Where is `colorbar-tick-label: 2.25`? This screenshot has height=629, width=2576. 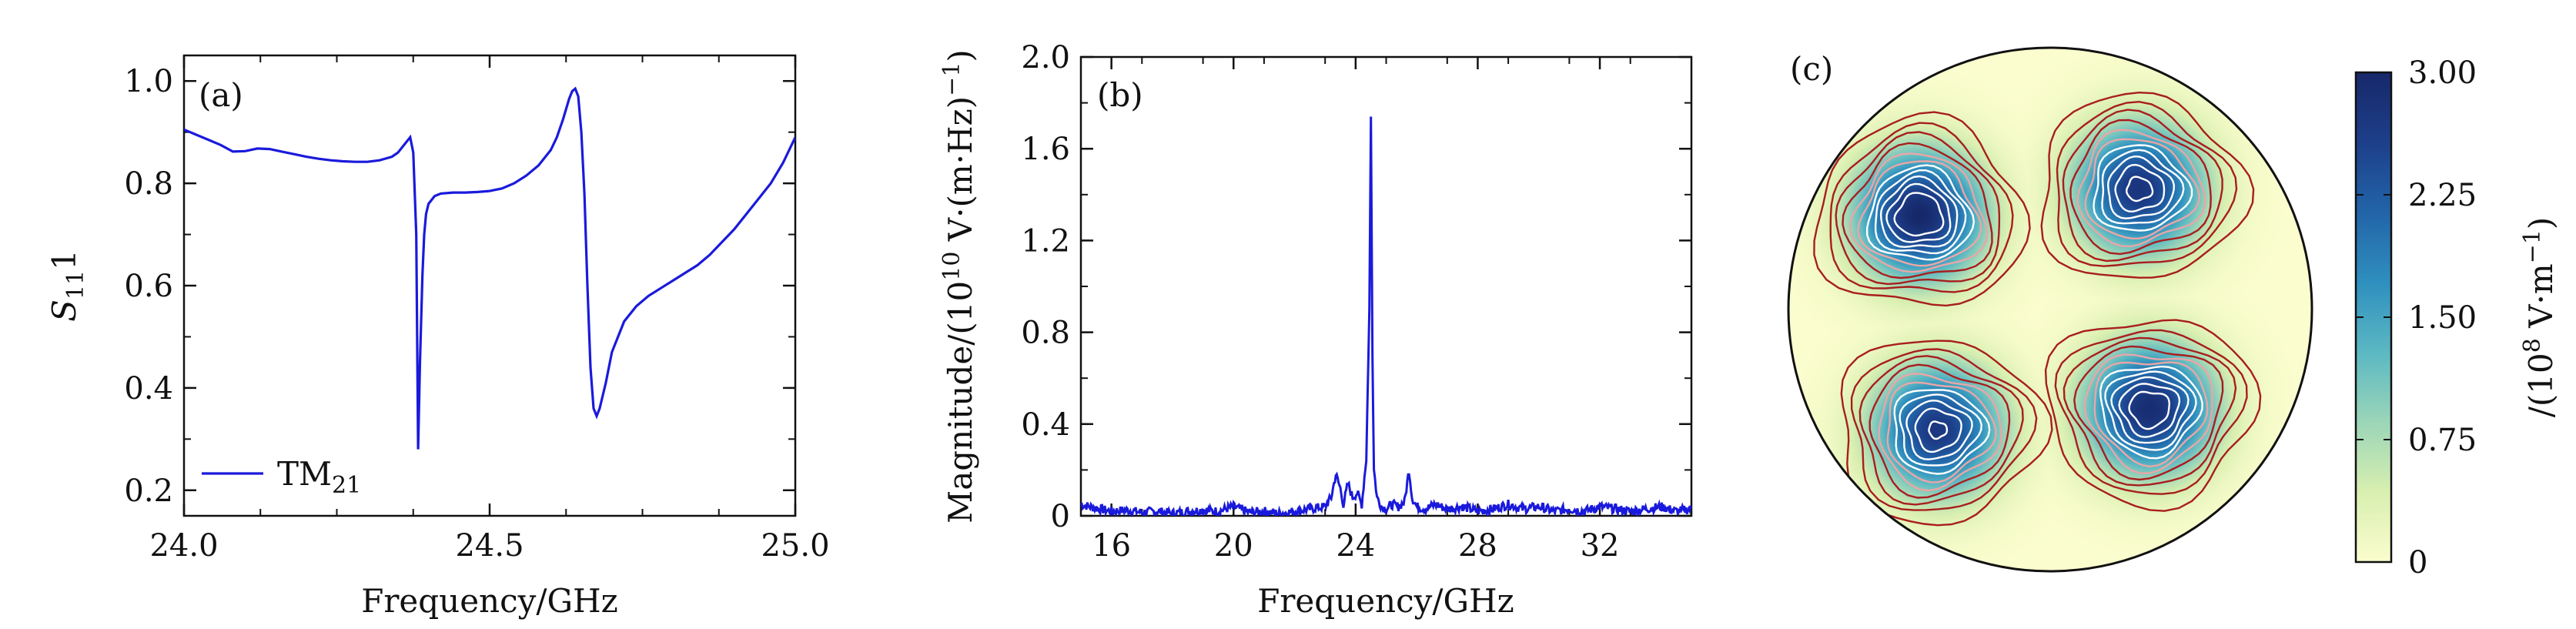 colorbar-tick-label: 2.25 is located at coordinates (2443, 195).